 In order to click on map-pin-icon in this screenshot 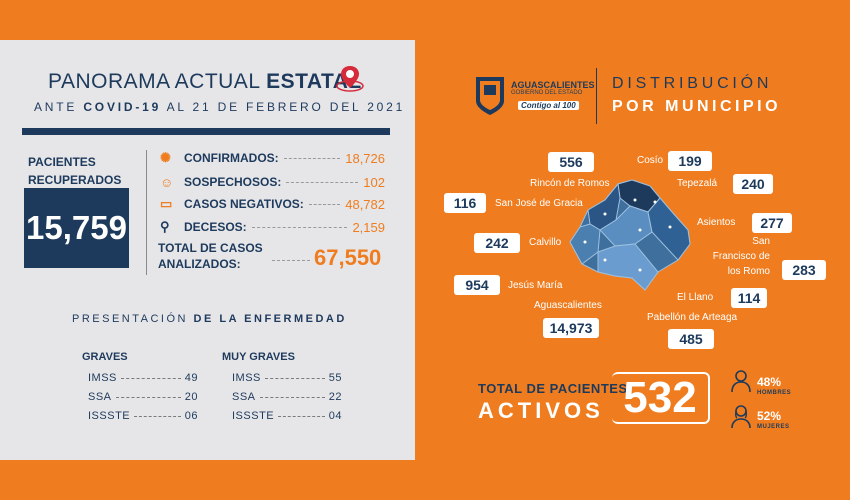, I will do `click(350, 79)`.